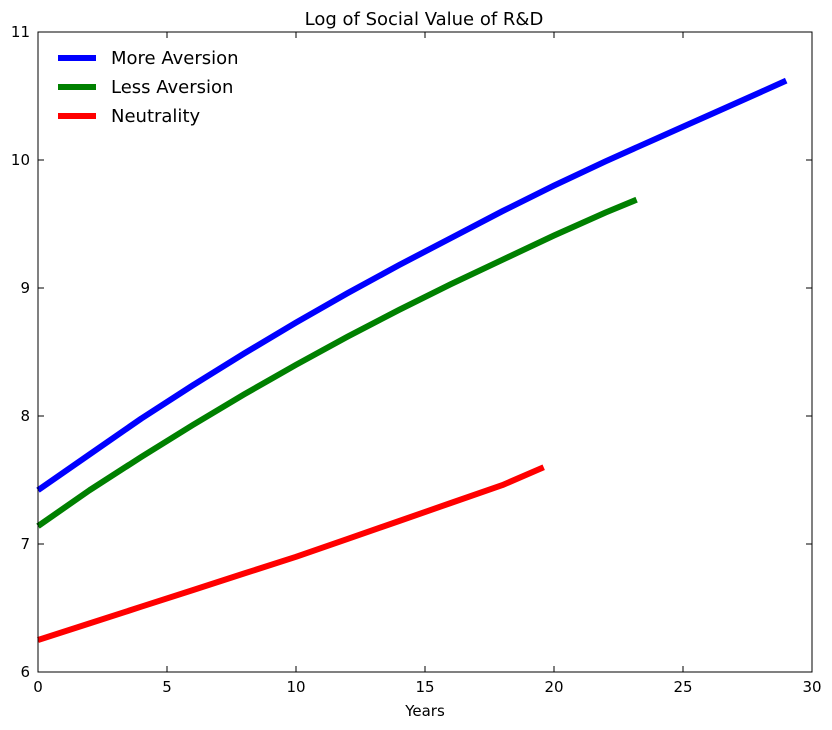 The height and width of the screenshot is (730, 832). I want to click on chart-title: Log of Social Value of R&D, so click(424, 19).